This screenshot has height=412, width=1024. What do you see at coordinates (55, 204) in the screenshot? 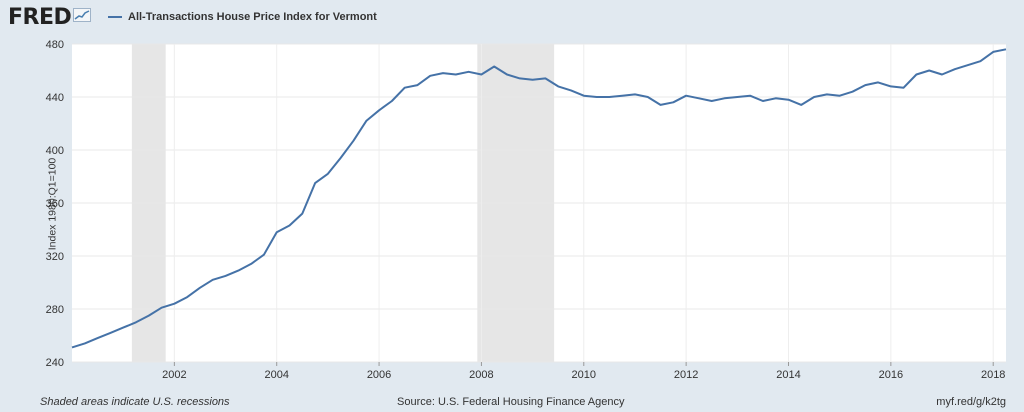
I see `y-tick-label: 360` at bounding box center [55, 204].